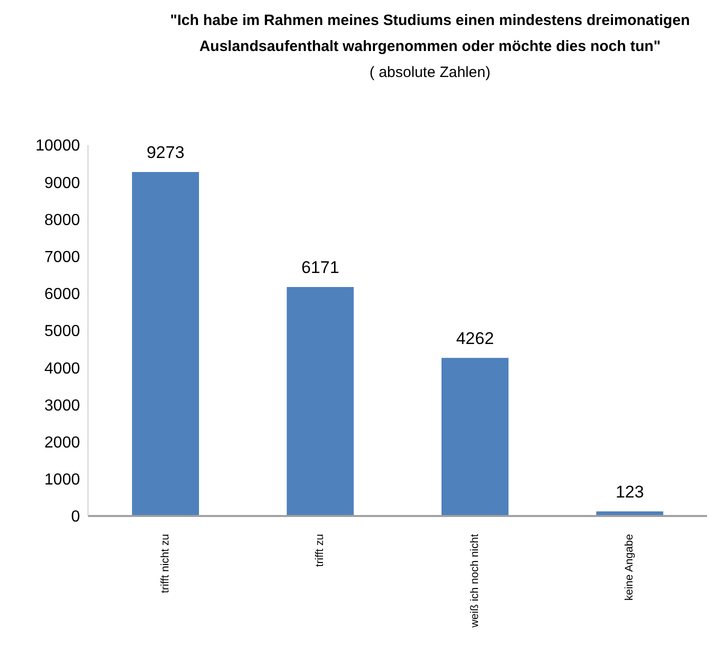  What do you see at coordinates (62, 480) in the screenshot?
I see `y-tick-label: 1000` at bounding box center [62, 480].